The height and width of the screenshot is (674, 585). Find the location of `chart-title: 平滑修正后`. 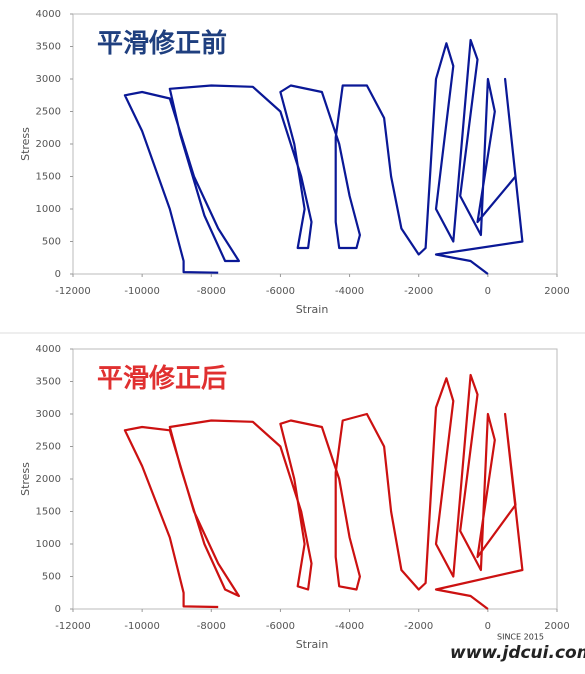

chart-title: 平滑修正后 is located at coordinates (162, 378).